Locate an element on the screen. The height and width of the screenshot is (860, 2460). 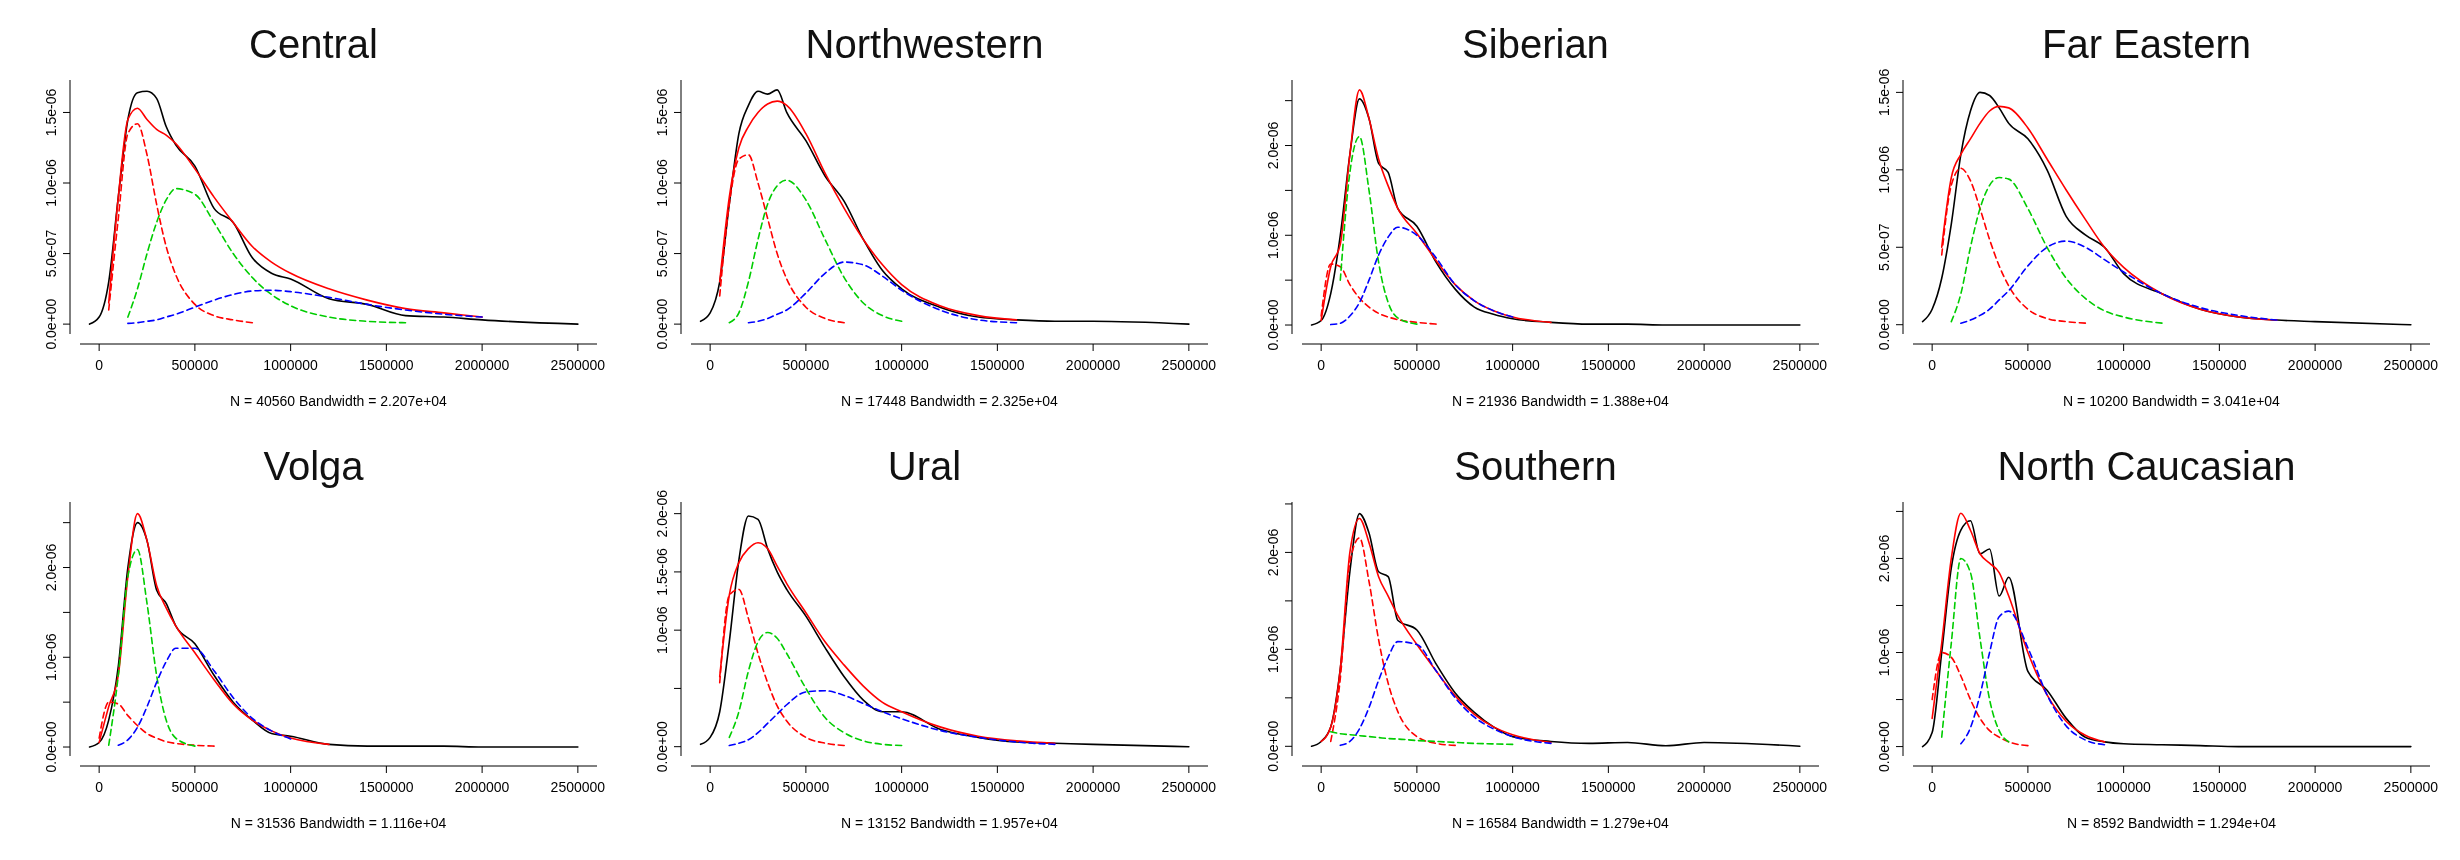
chart-title: Ural is located at coordinates (924, 466).